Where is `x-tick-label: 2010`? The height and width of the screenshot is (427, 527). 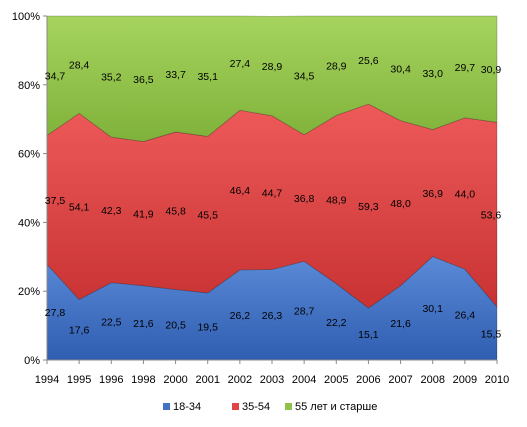 x-tick-label: 2010 is located at coordinates (497, 380).